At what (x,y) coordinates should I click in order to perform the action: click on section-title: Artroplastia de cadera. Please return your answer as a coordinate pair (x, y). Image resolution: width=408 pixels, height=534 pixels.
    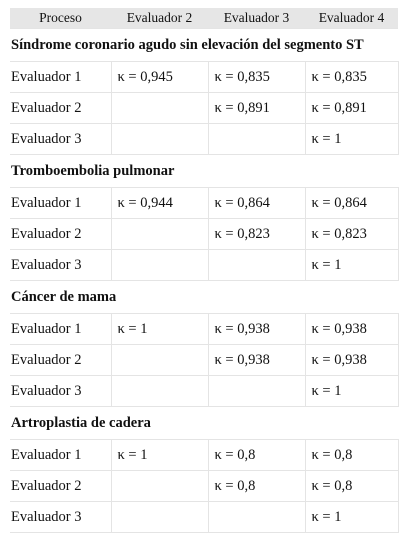
    Looking at the image, I should click on (204, 423).